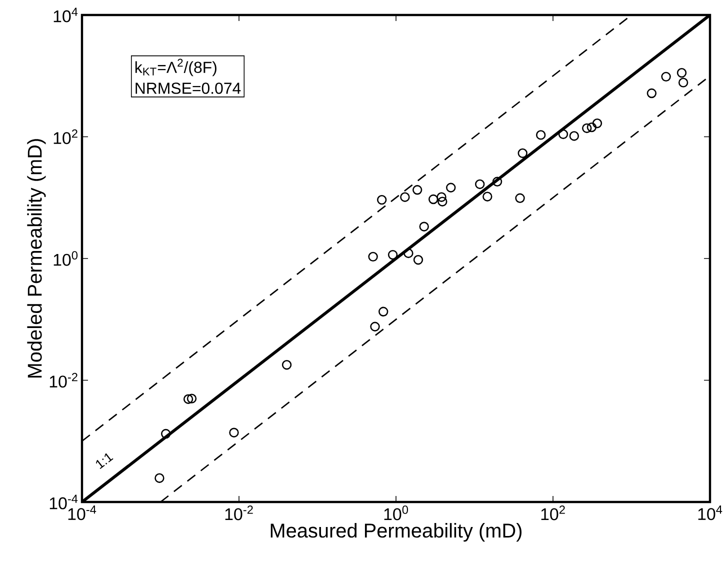 The width and height of the screenshot is (725, 566). Describe the element at coordinates (36, 258) in the screenshot. I see `y-axis-title: Modeled Permeability (mD)` at that location.